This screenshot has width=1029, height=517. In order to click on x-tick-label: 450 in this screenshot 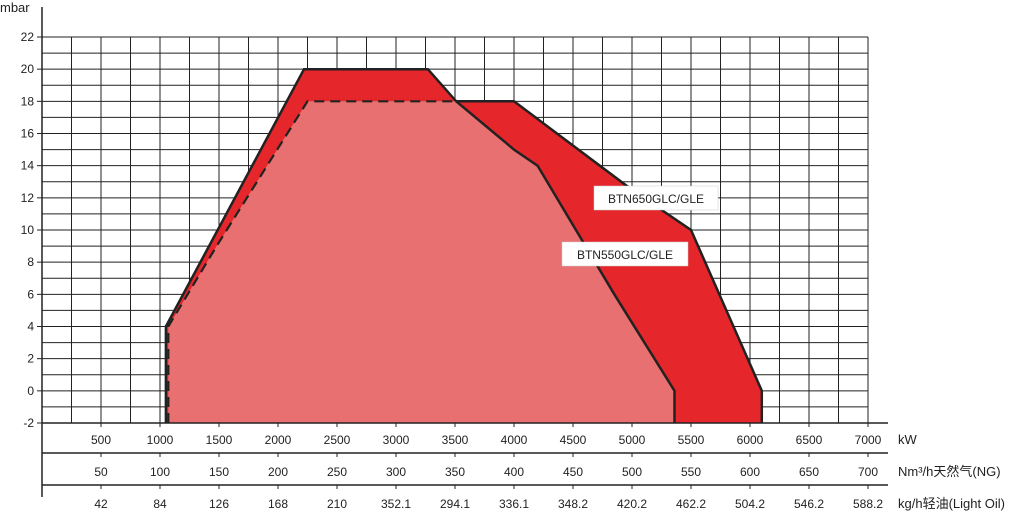, I will do `click(573, 472)`.